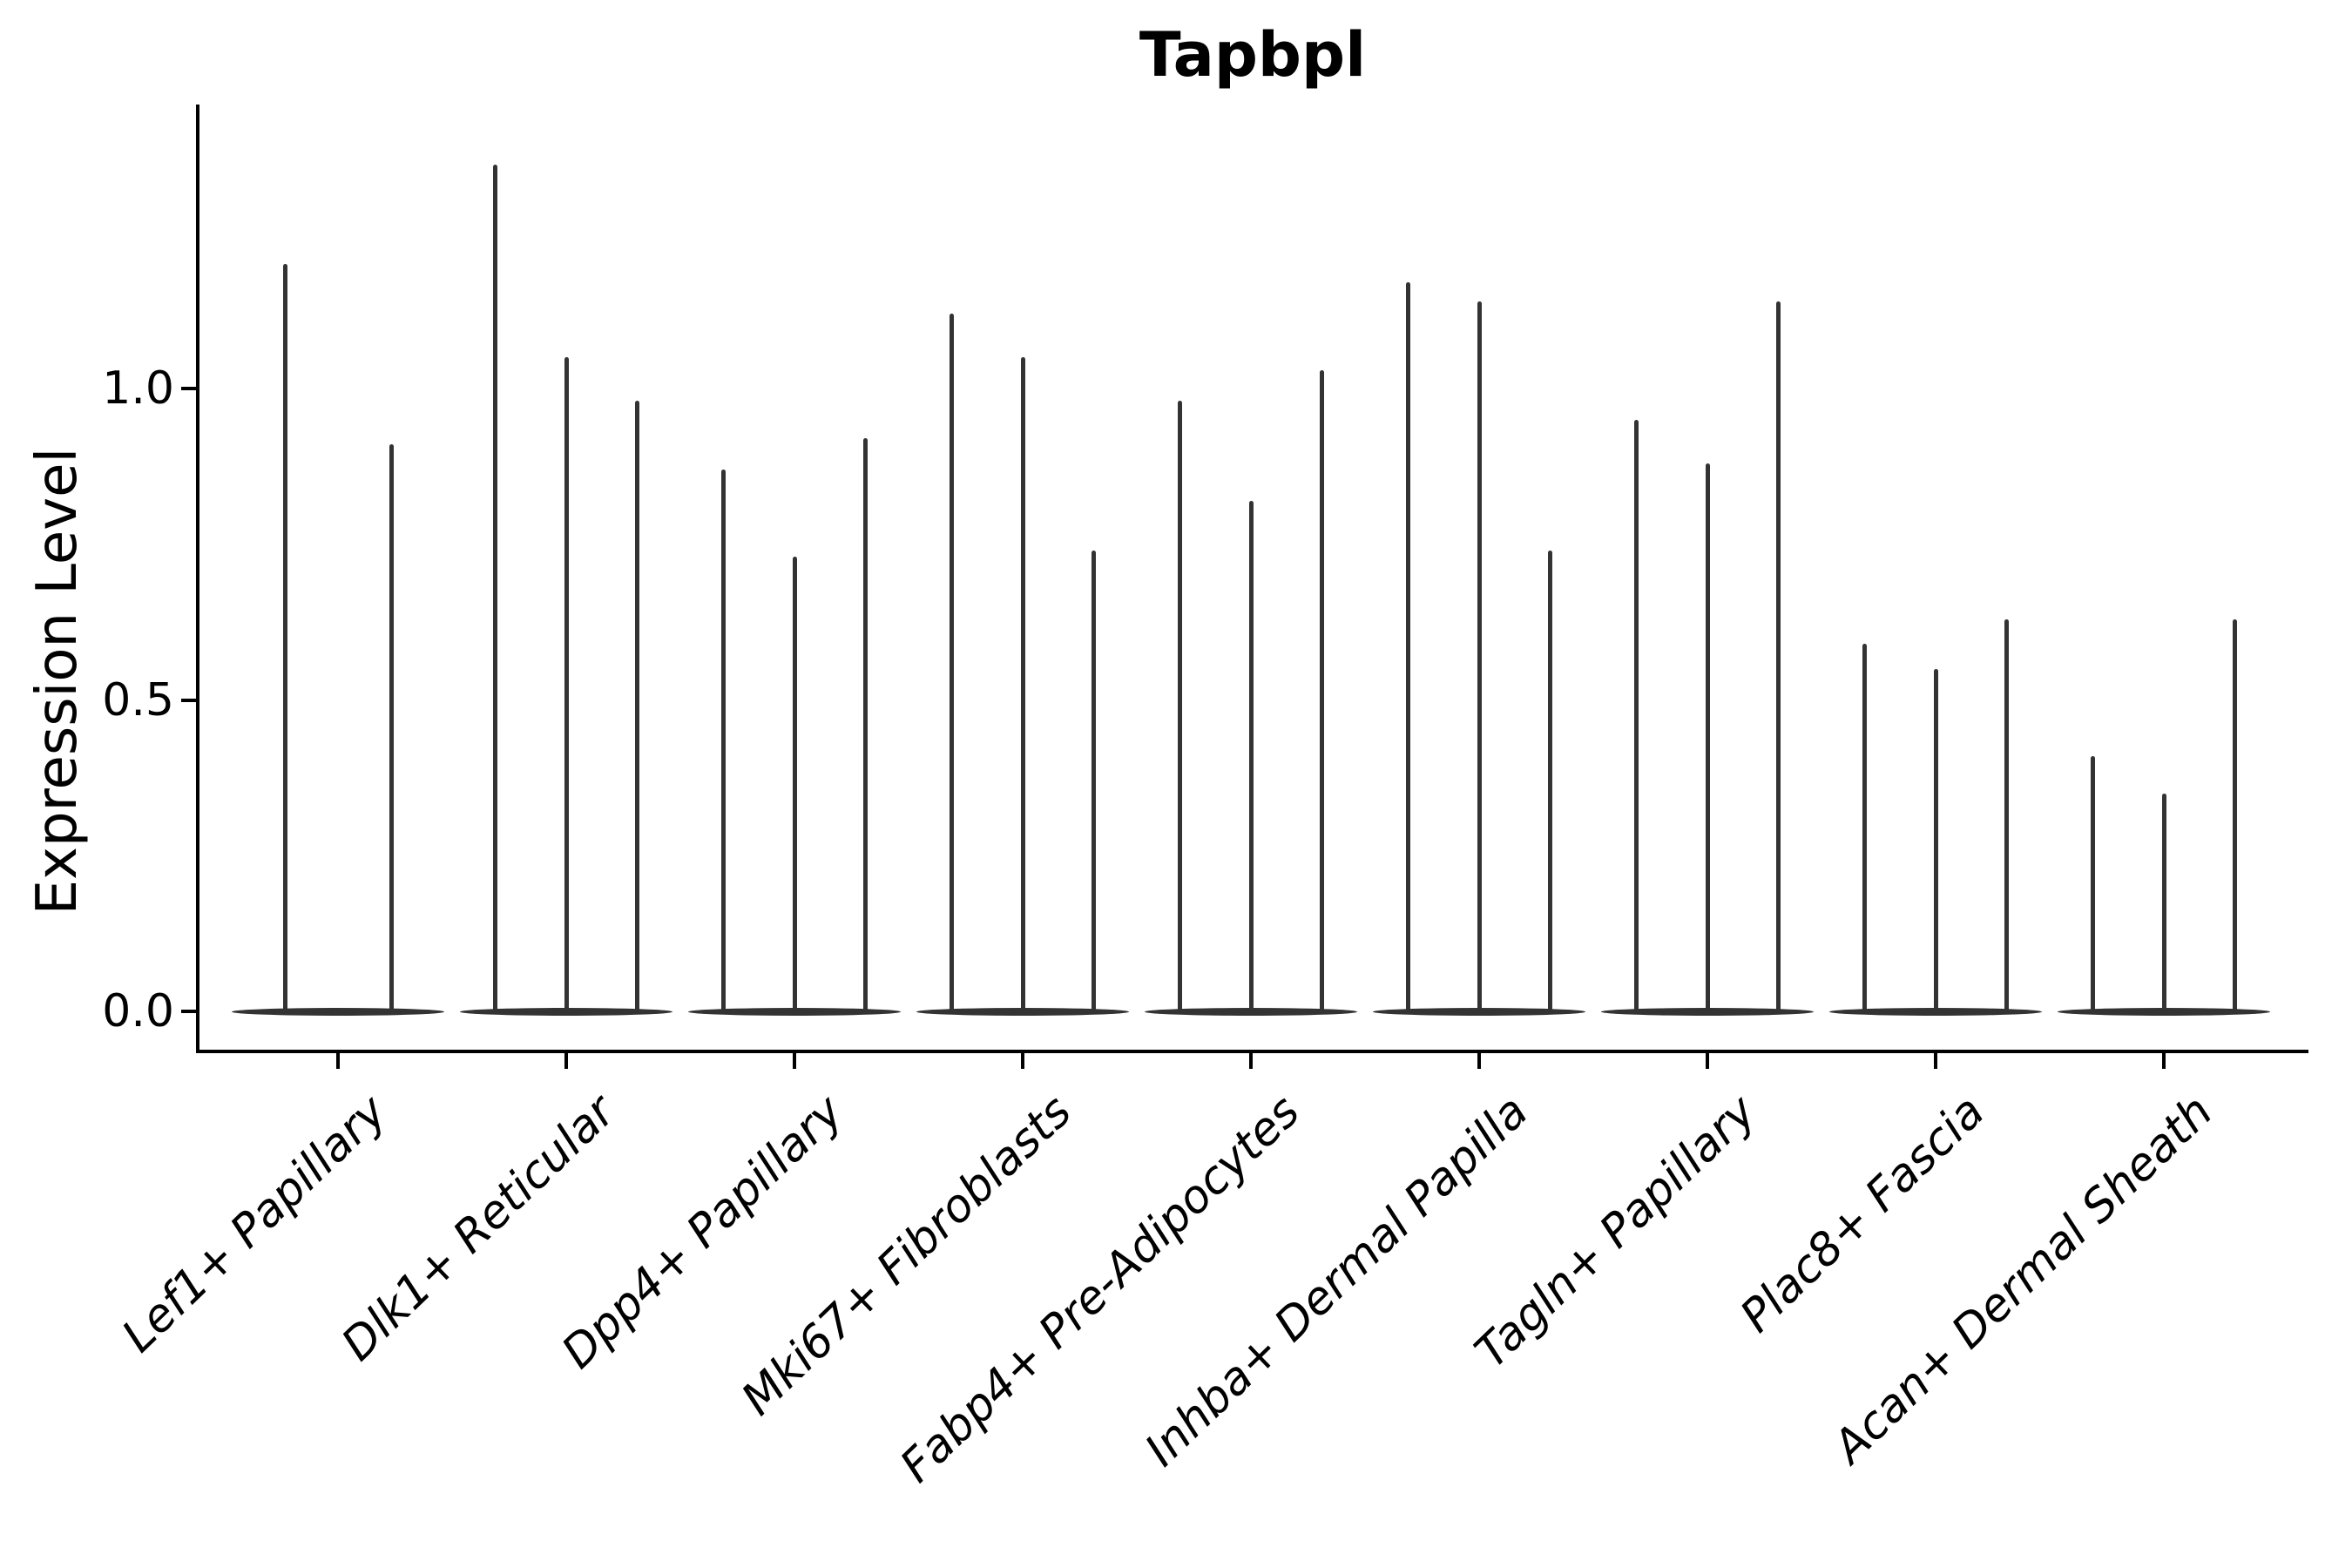 The height and width of the screenshot is (1568, 2352). I want to click on x-tick-label: Plac8+ Fascia, so click(1863, 1214).